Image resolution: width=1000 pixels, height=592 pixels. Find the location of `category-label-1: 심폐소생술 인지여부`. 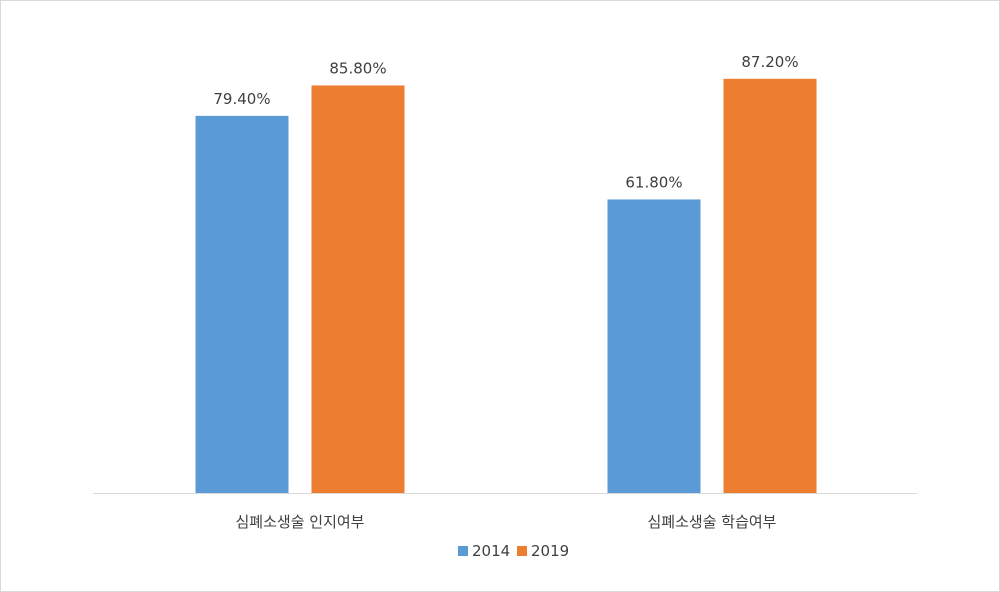

category-label-1: 심폐소생술 인지여부 is located at coordinates (300, 522).